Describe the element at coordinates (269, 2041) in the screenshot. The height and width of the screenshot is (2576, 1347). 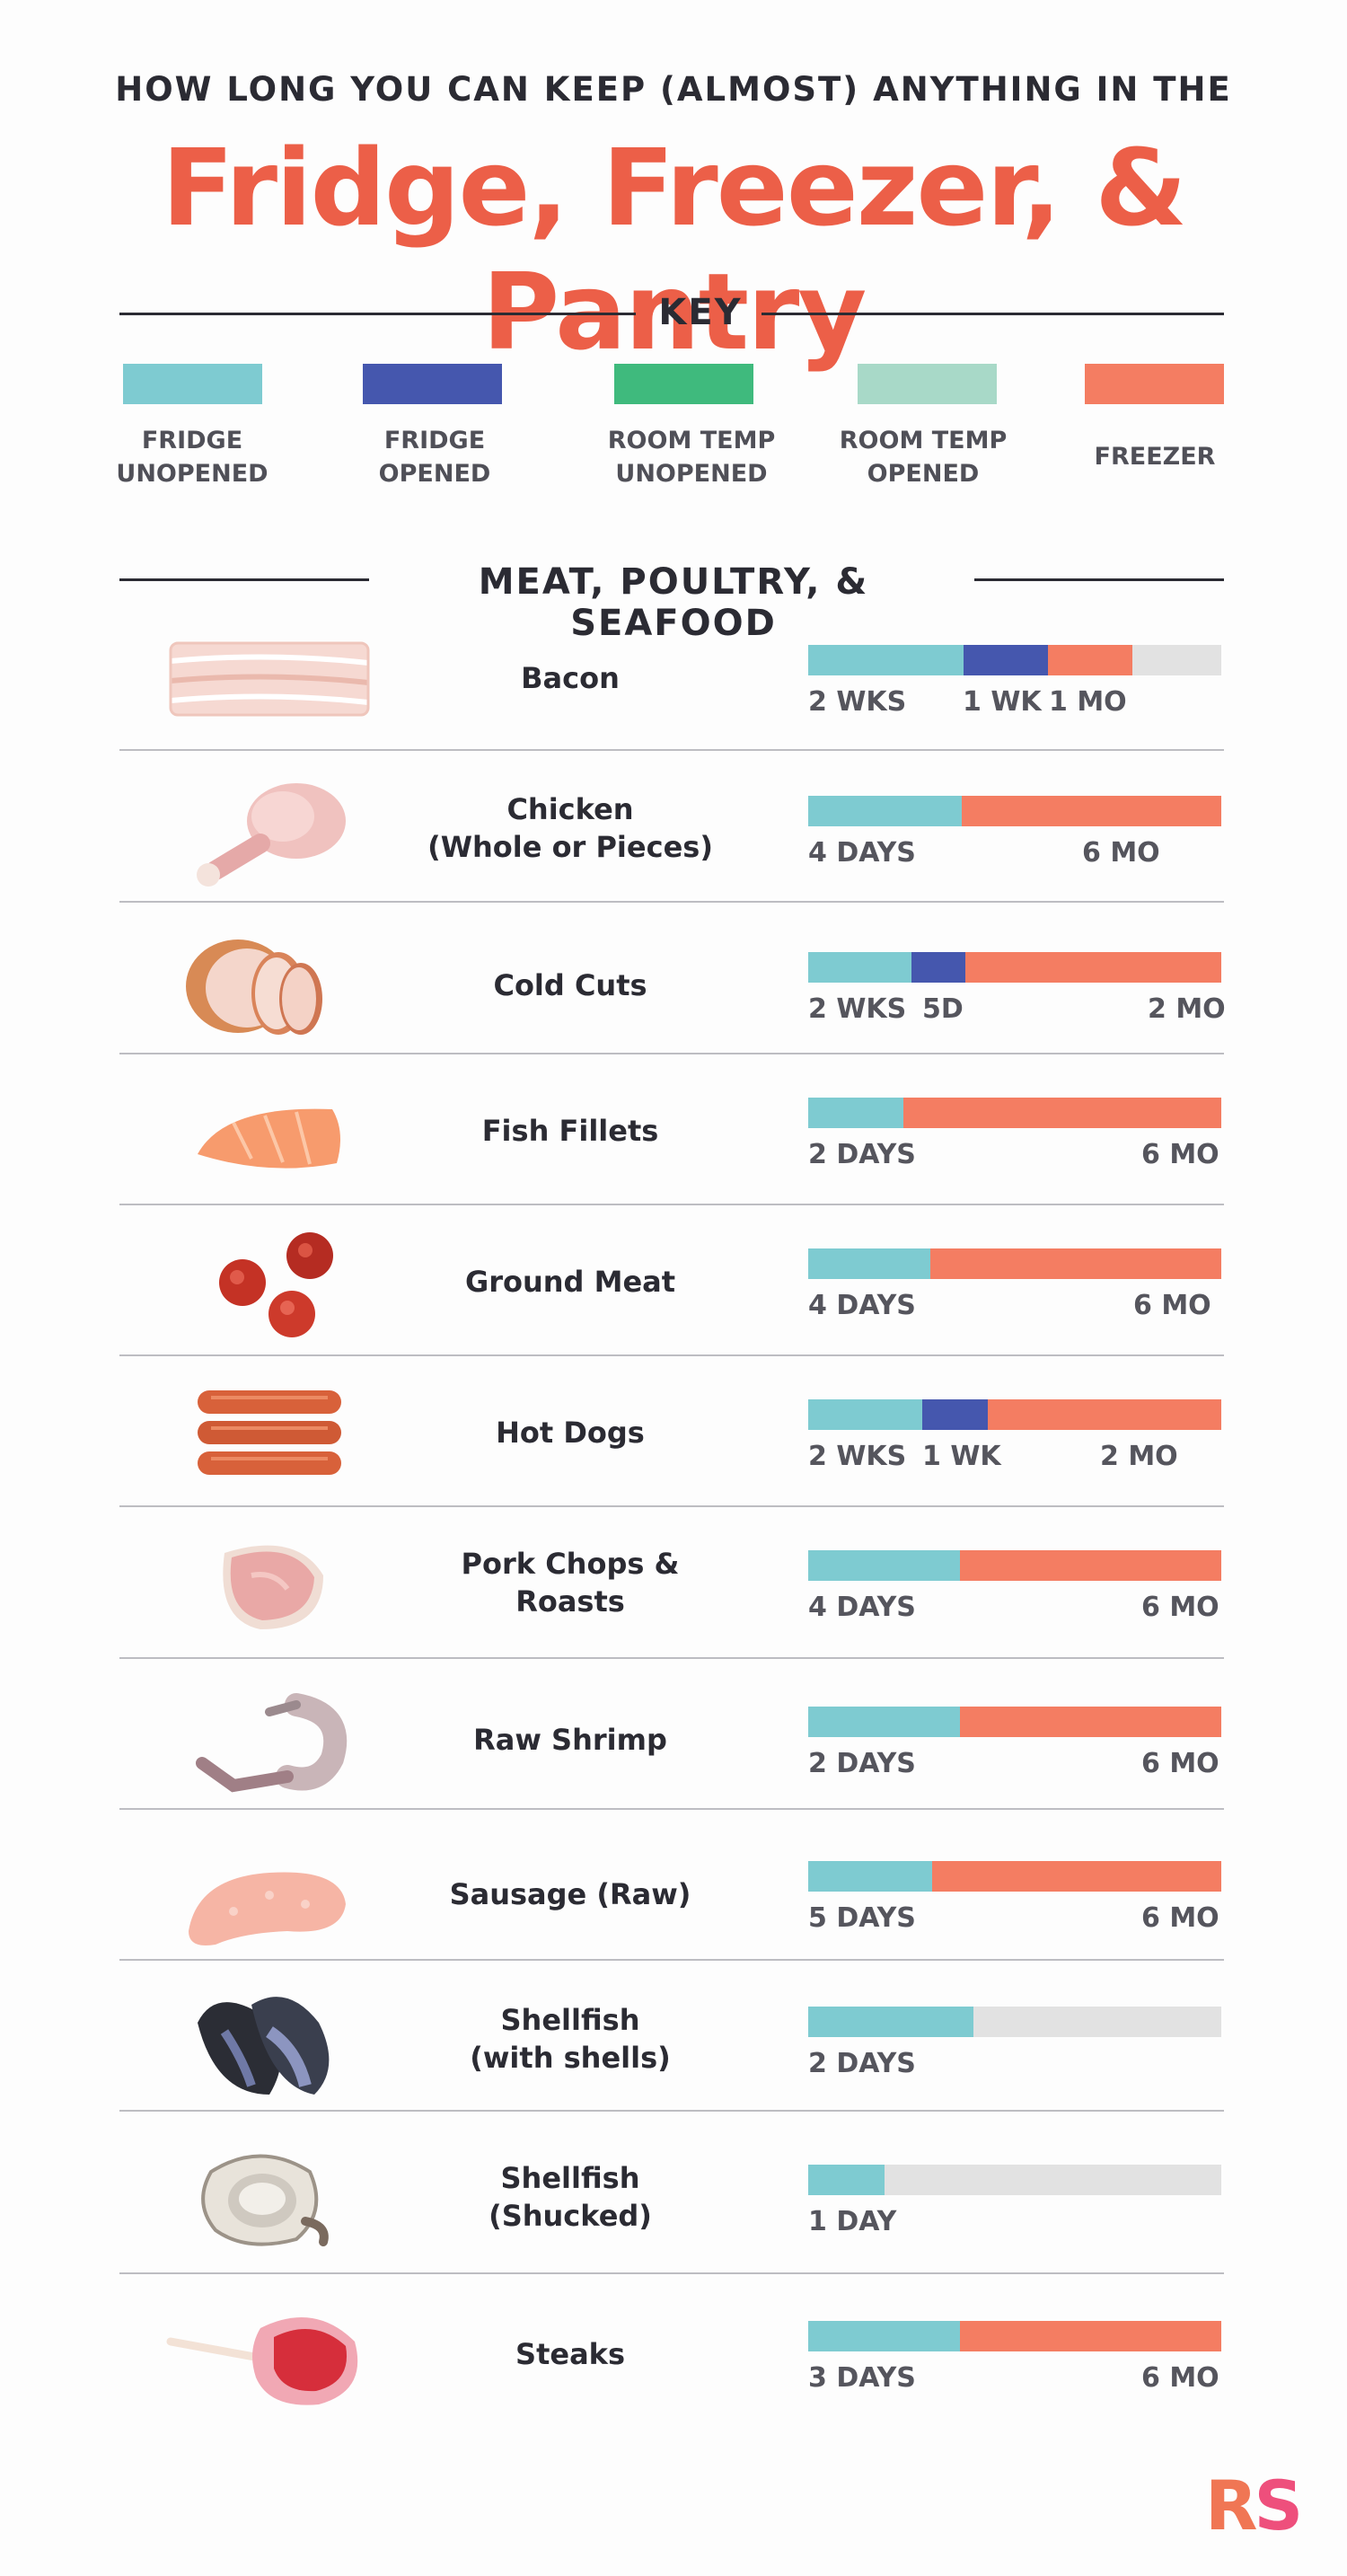
I see `mussels-icon` at that location.